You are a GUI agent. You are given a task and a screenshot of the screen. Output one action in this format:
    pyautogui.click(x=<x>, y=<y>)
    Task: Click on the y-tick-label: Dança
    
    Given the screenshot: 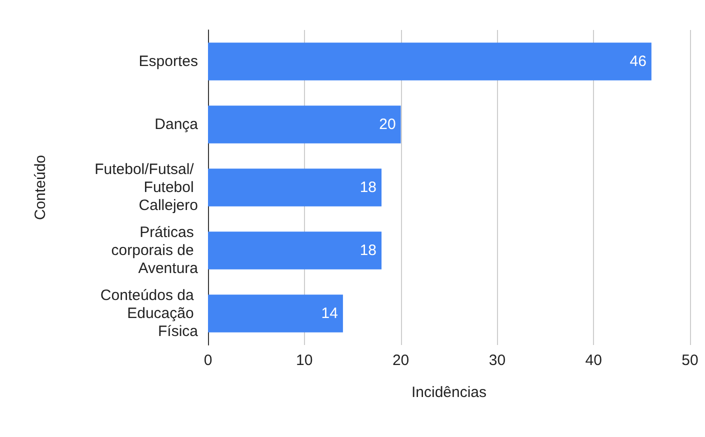 What is the action you would take?
    pyautogui.click(x=176, y=124)
    